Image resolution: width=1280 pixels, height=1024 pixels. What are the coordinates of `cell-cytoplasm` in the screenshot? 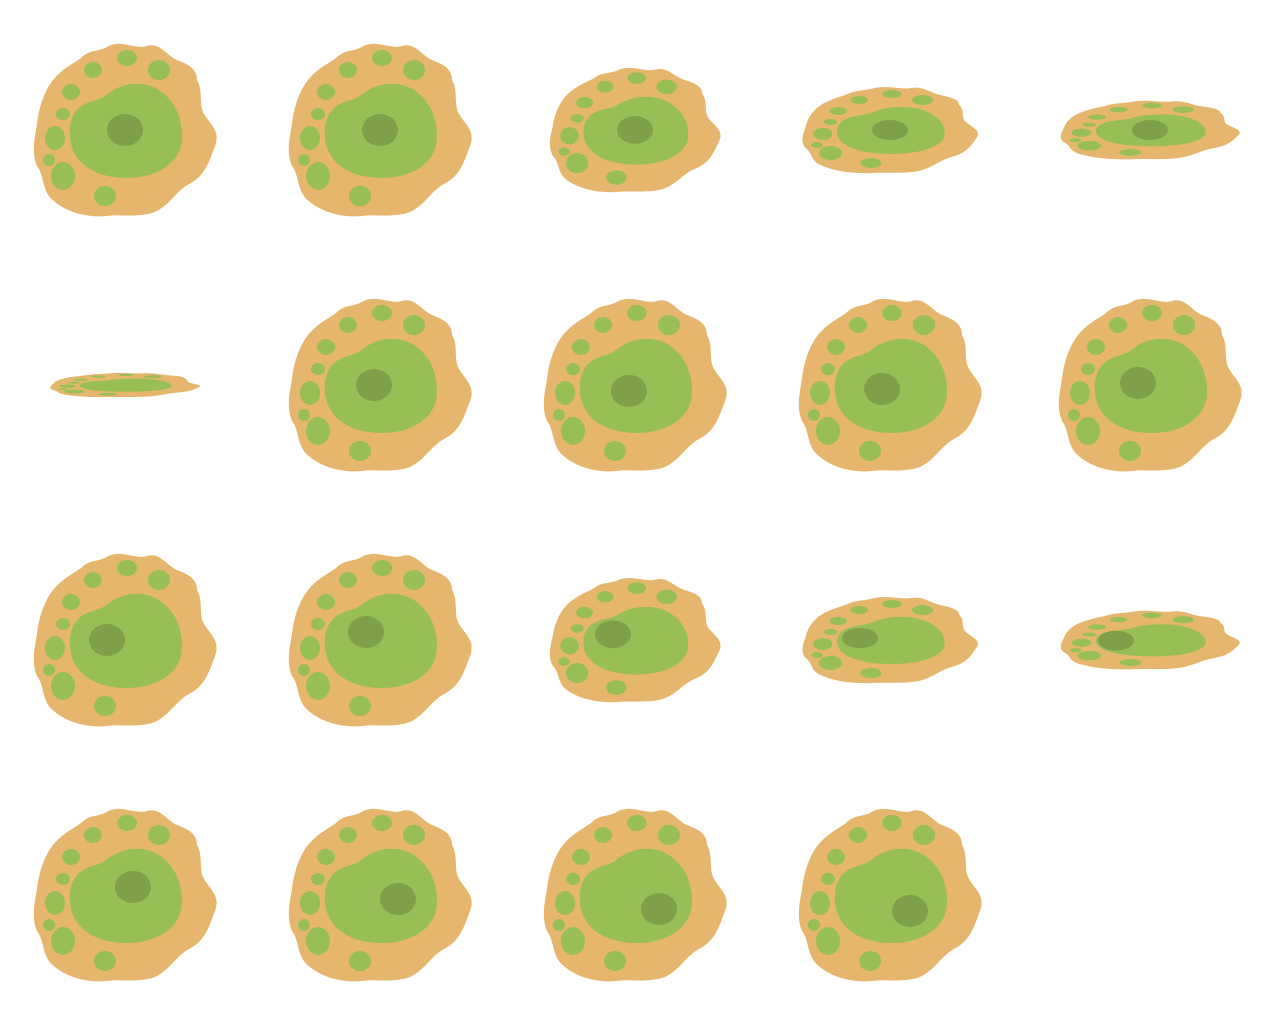 It's located at (126, 640).